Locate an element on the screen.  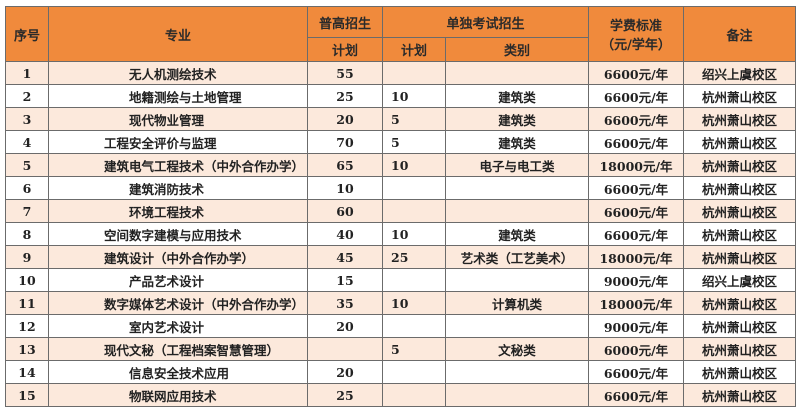
cell-major: 建筑消防技术 is located at coordinates (178, 188).